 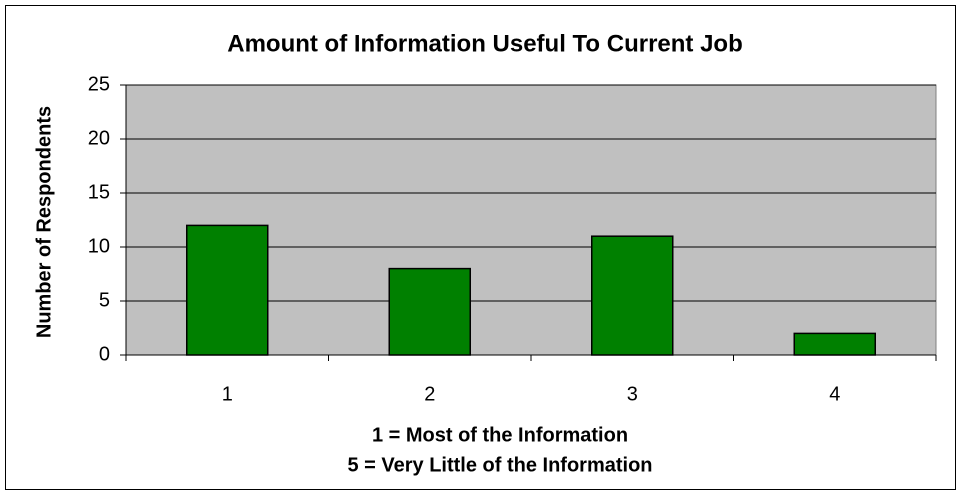 I want to click on y-tick-label: 25, so click(x=99, y=84).